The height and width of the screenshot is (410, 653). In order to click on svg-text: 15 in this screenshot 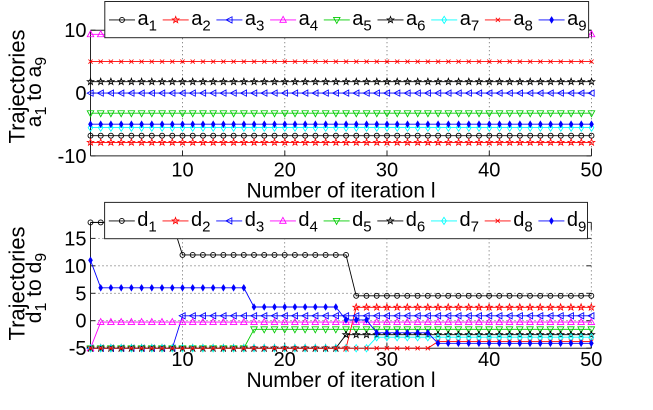, I will do `click(75, 239)`.